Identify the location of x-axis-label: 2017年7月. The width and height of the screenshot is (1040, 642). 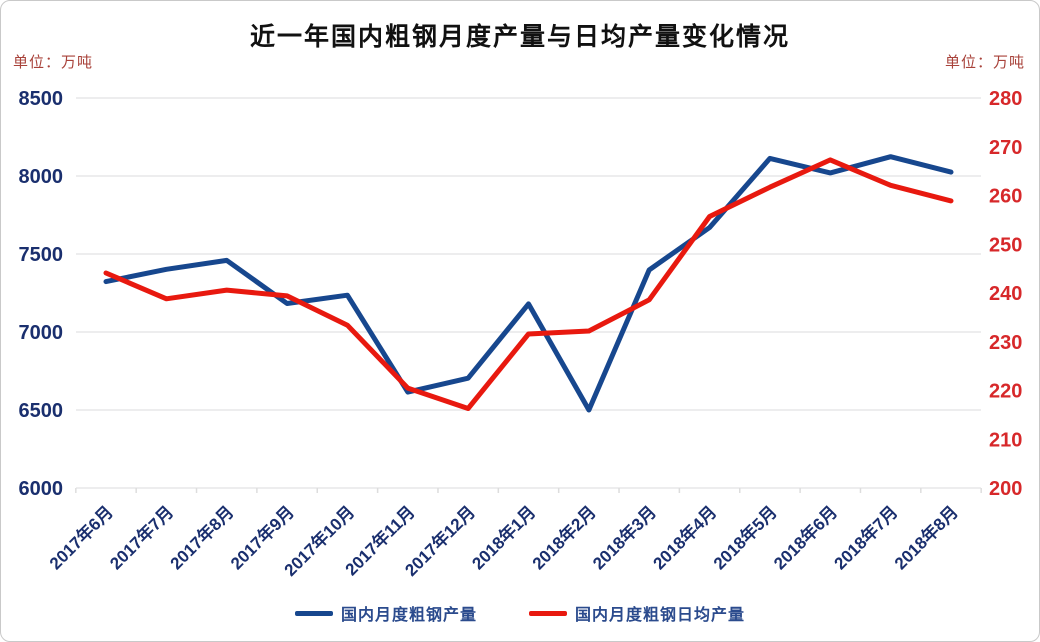
(142, 538).